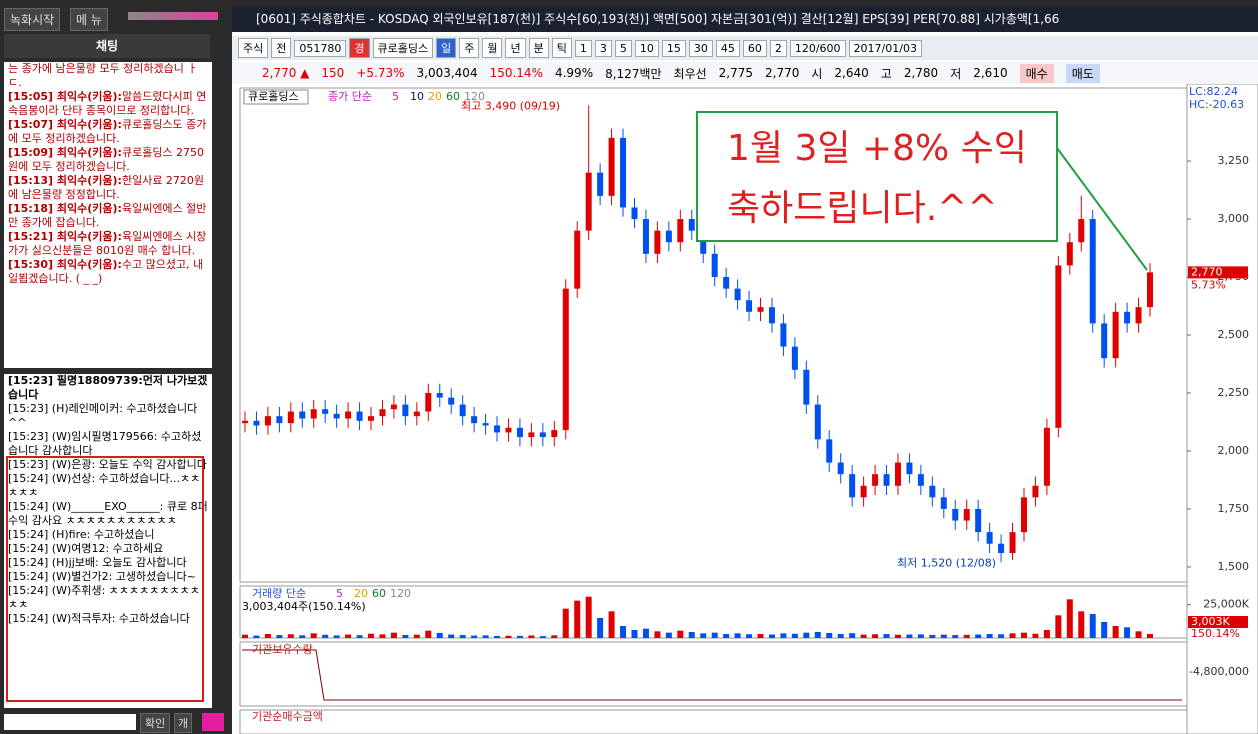 The height and width of the screenshot is (734, 1258). What do you see at coordinates (538, 48) in the screenshot?
I see `toolbar-item: 분` at bounding box center [538, 48].